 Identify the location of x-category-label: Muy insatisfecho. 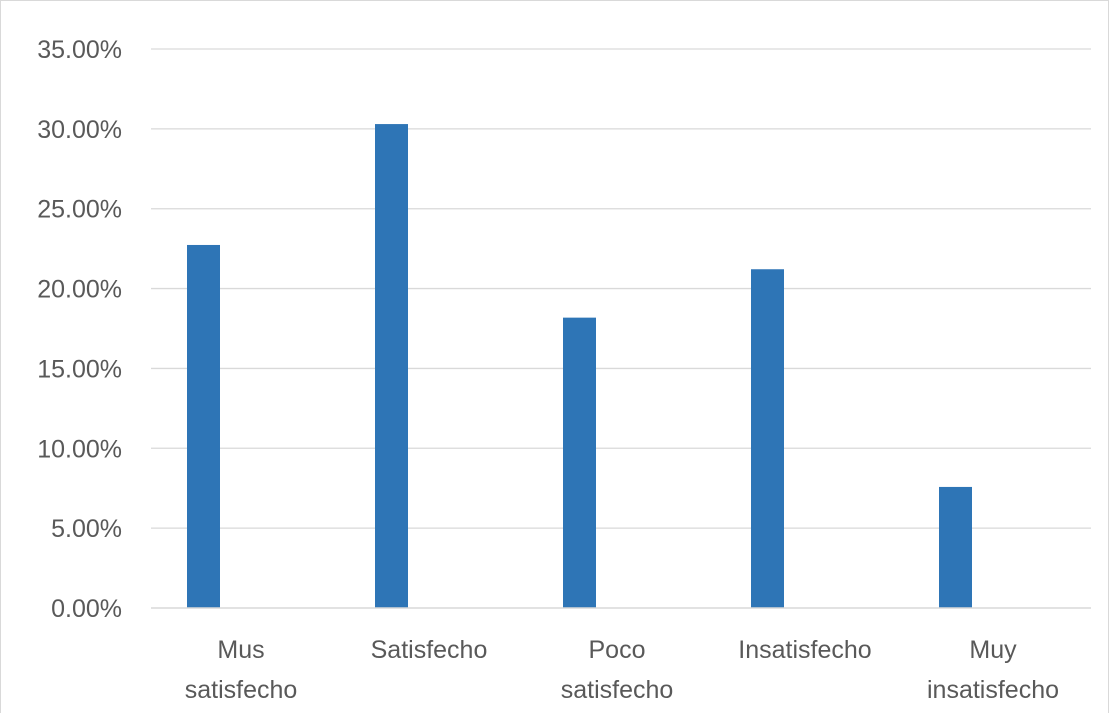
(993, 670).